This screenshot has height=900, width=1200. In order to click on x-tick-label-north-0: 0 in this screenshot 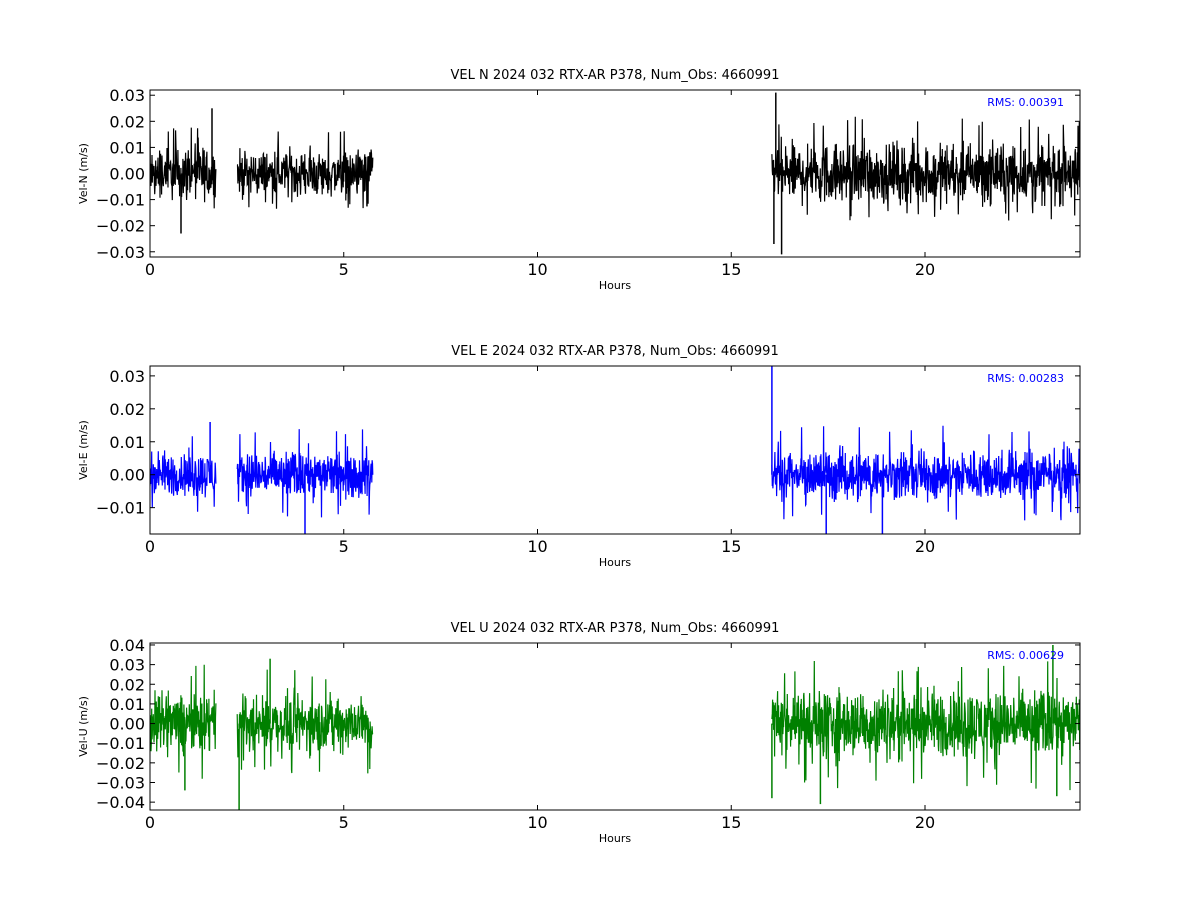, I will do `click(150, 269)`.